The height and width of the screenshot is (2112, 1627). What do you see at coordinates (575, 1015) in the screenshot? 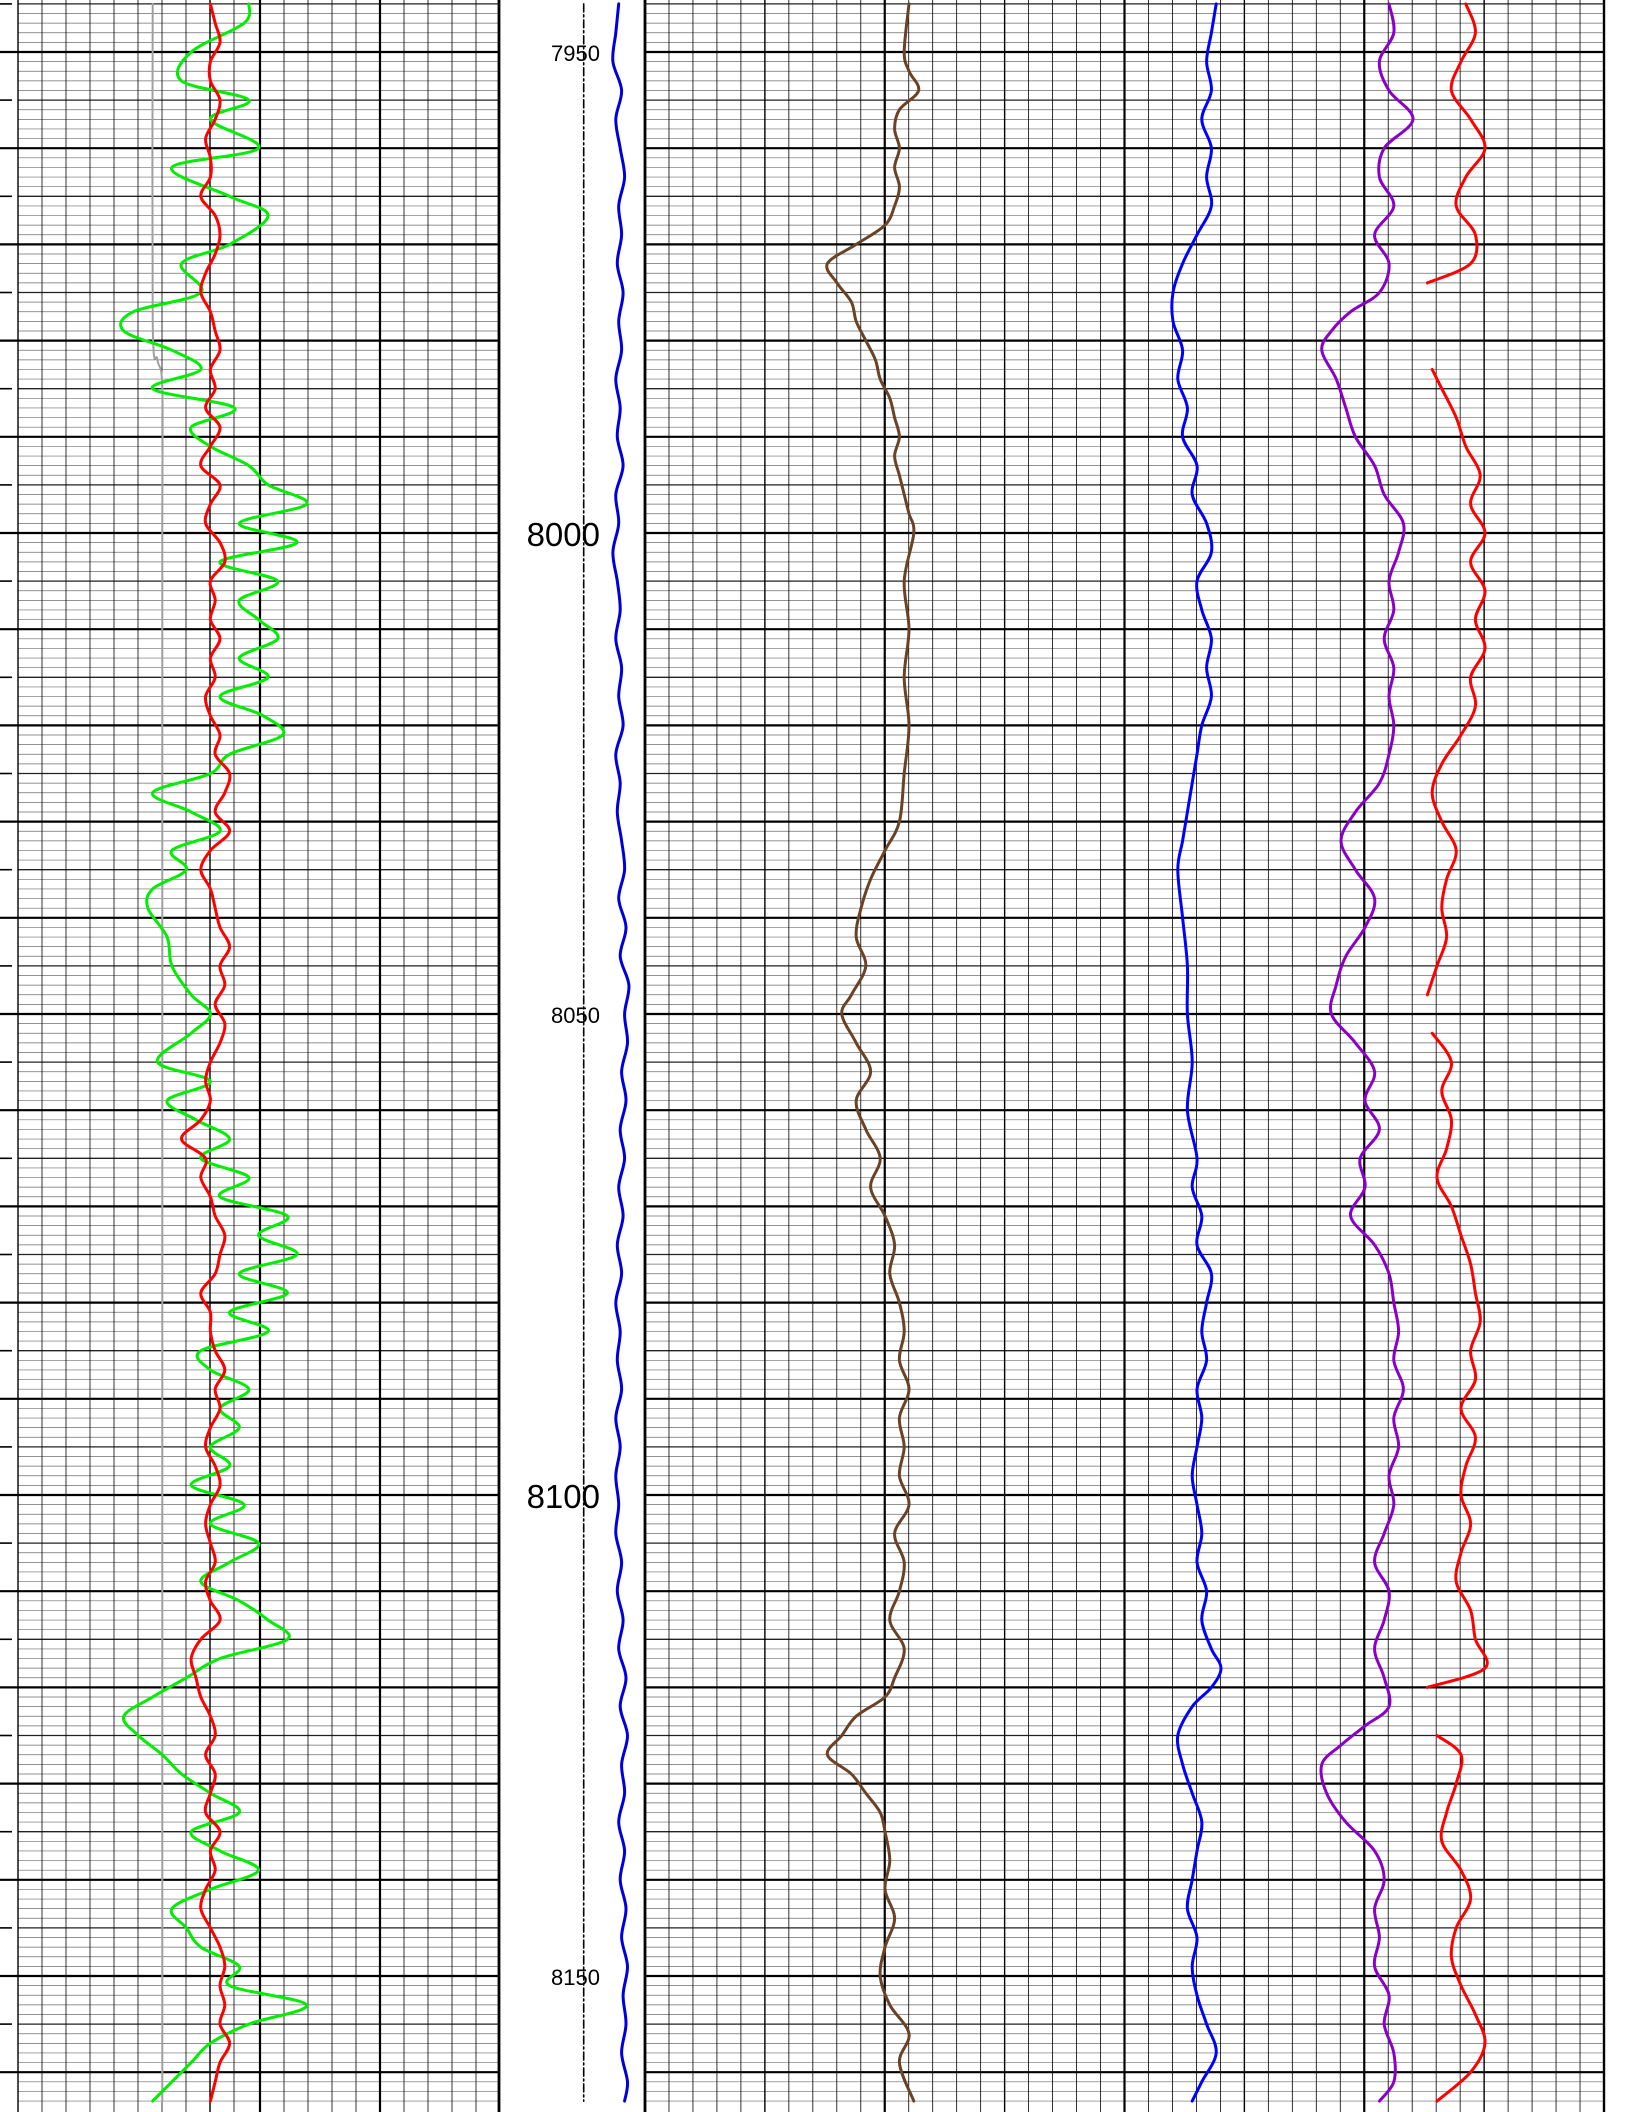
I see `depth-label-8050: 8050` at bounding box center [575, 1015].